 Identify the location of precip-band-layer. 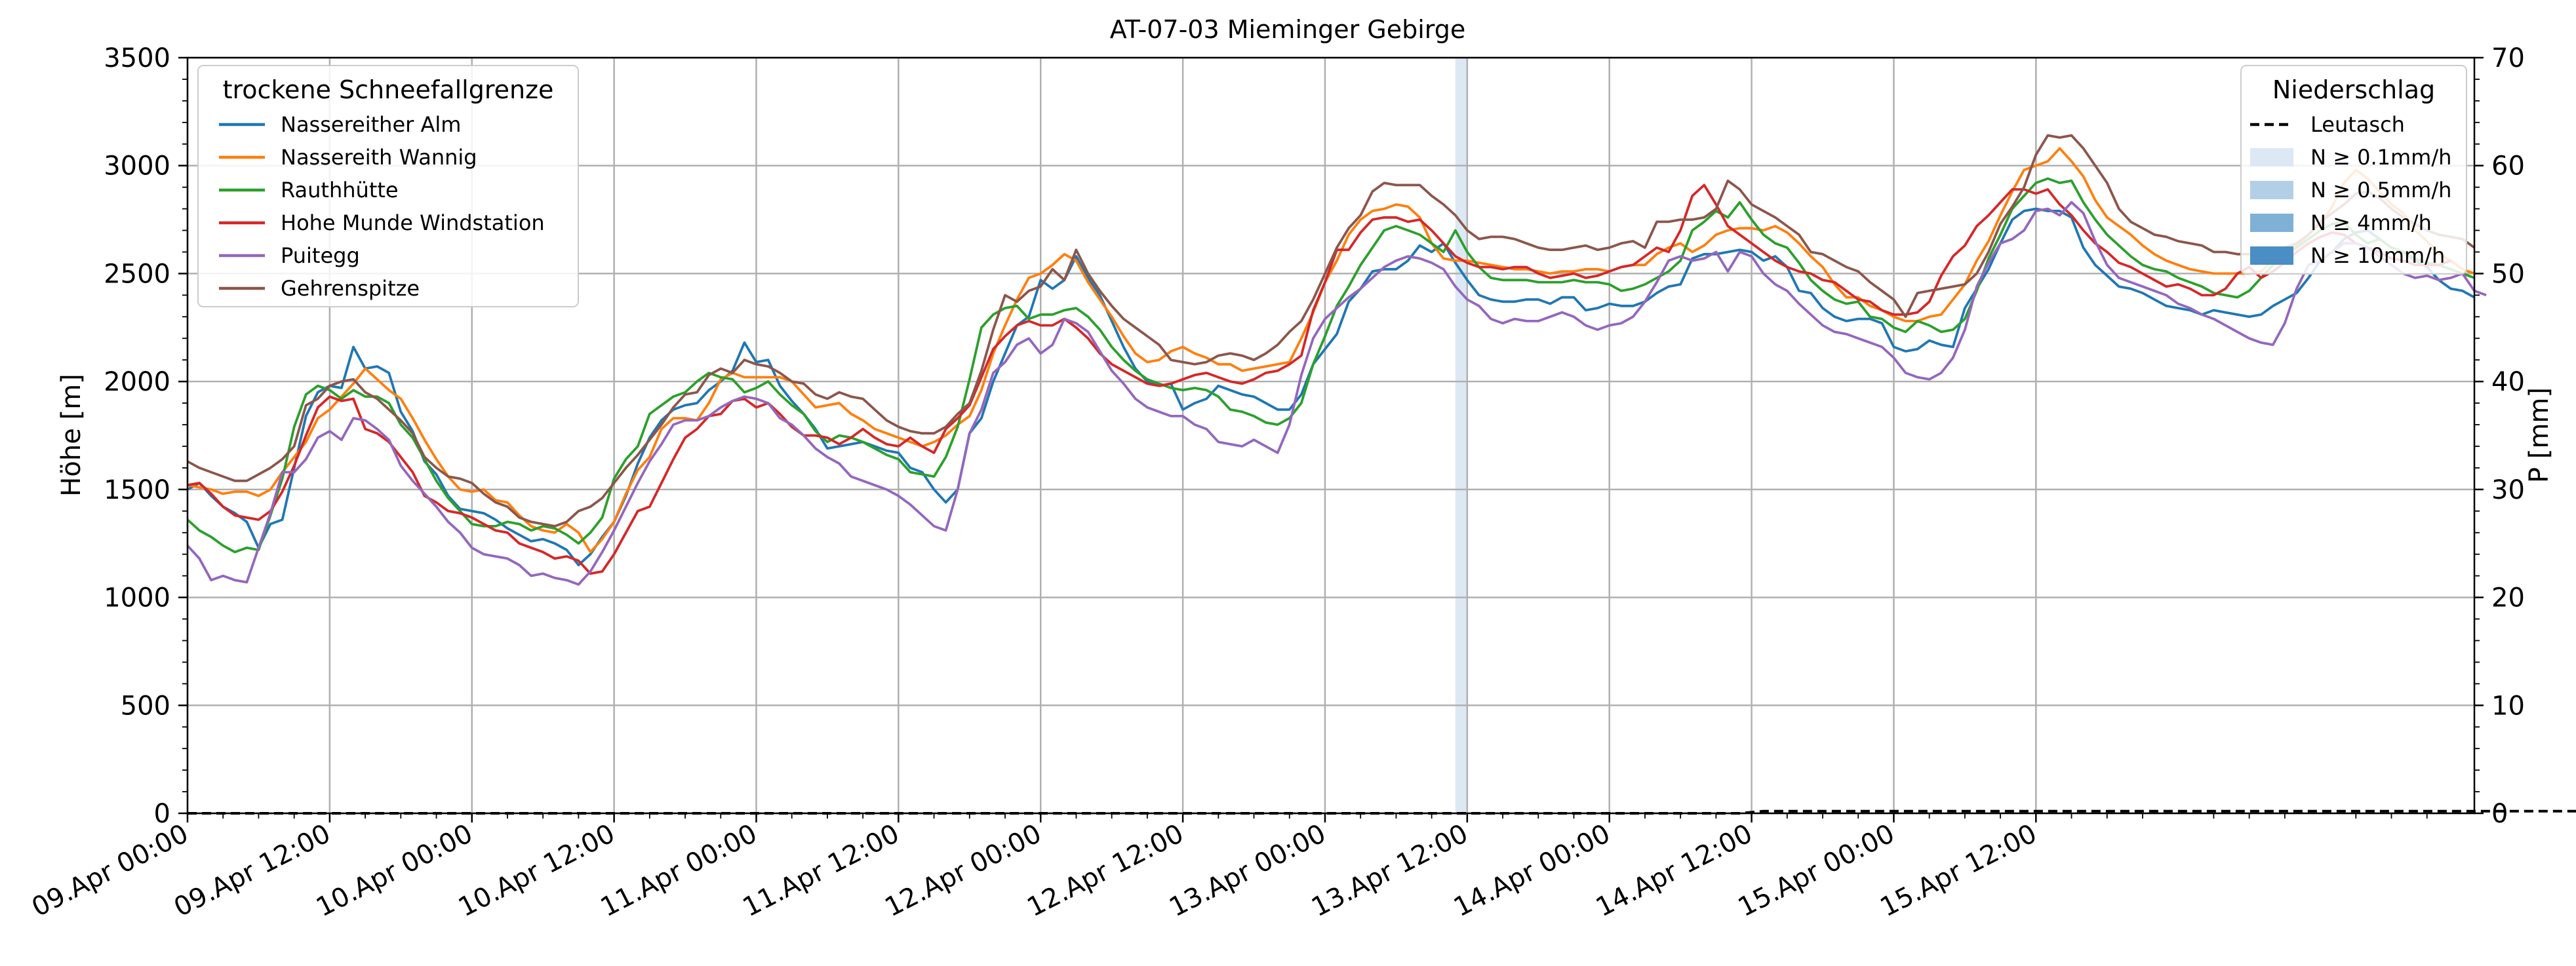
(1461, 435).